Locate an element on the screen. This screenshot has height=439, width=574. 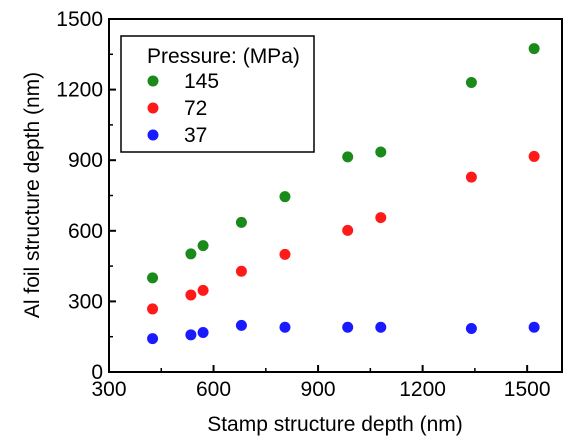
legend-label: 145 is located at coordinates (201, 81).